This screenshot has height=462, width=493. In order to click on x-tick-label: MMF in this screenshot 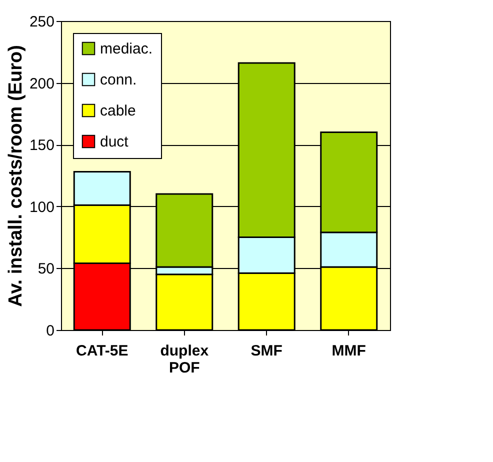, I will do `click(349, 351)`.